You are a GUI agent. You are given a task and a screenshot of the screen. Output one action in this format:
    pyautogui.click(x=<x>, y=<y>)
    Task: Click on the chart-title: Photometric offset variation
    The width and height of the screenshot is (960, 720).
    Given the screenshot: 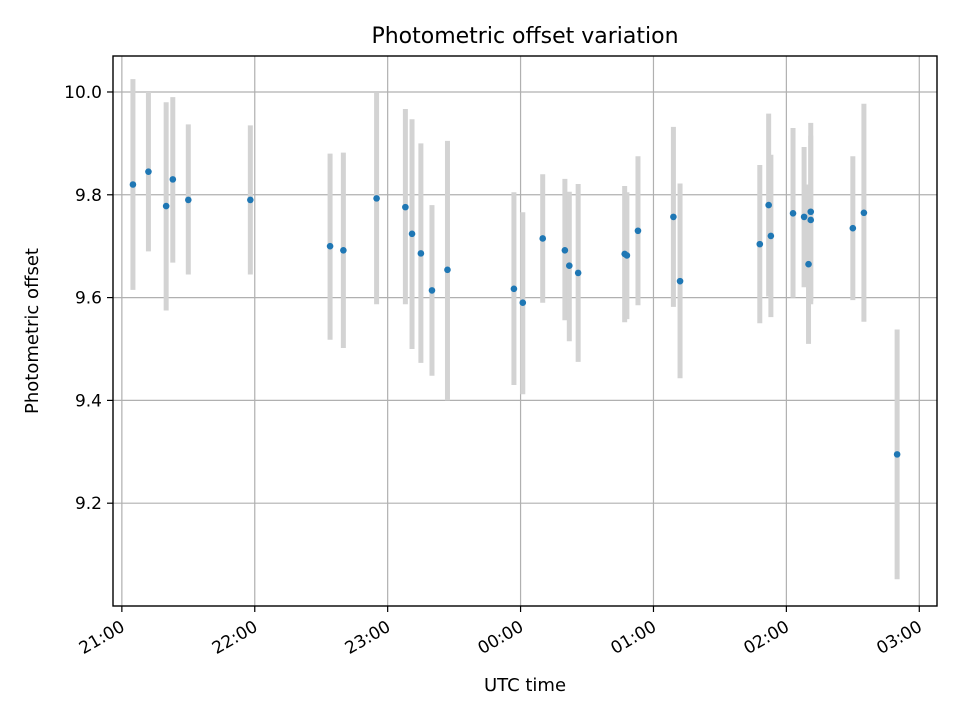 What is the action you would take?
    pyautogui.click(x=524, y=36)
    